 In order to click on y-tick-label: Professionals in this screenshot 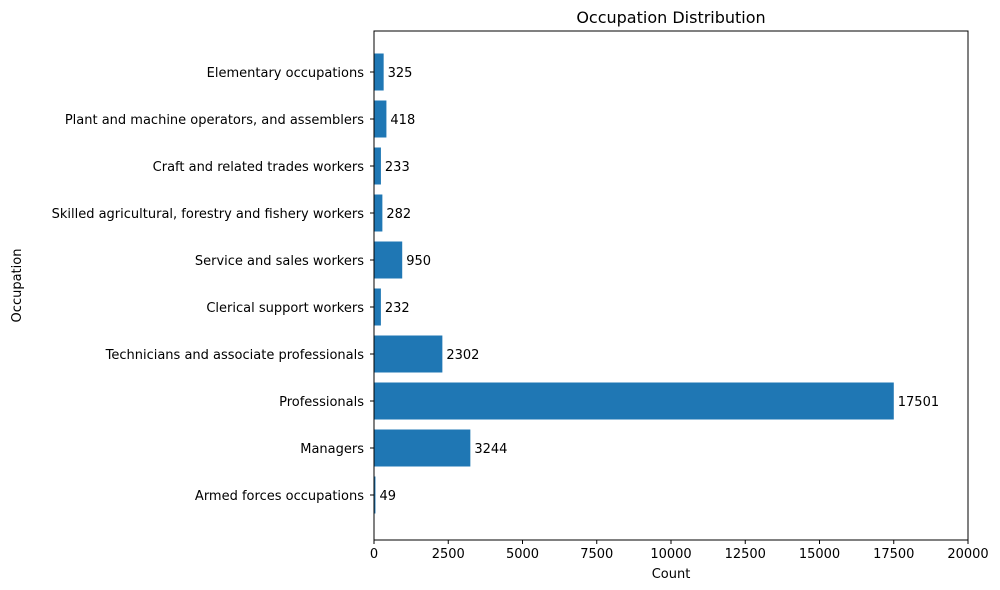, I will do `click(321, 402)`.